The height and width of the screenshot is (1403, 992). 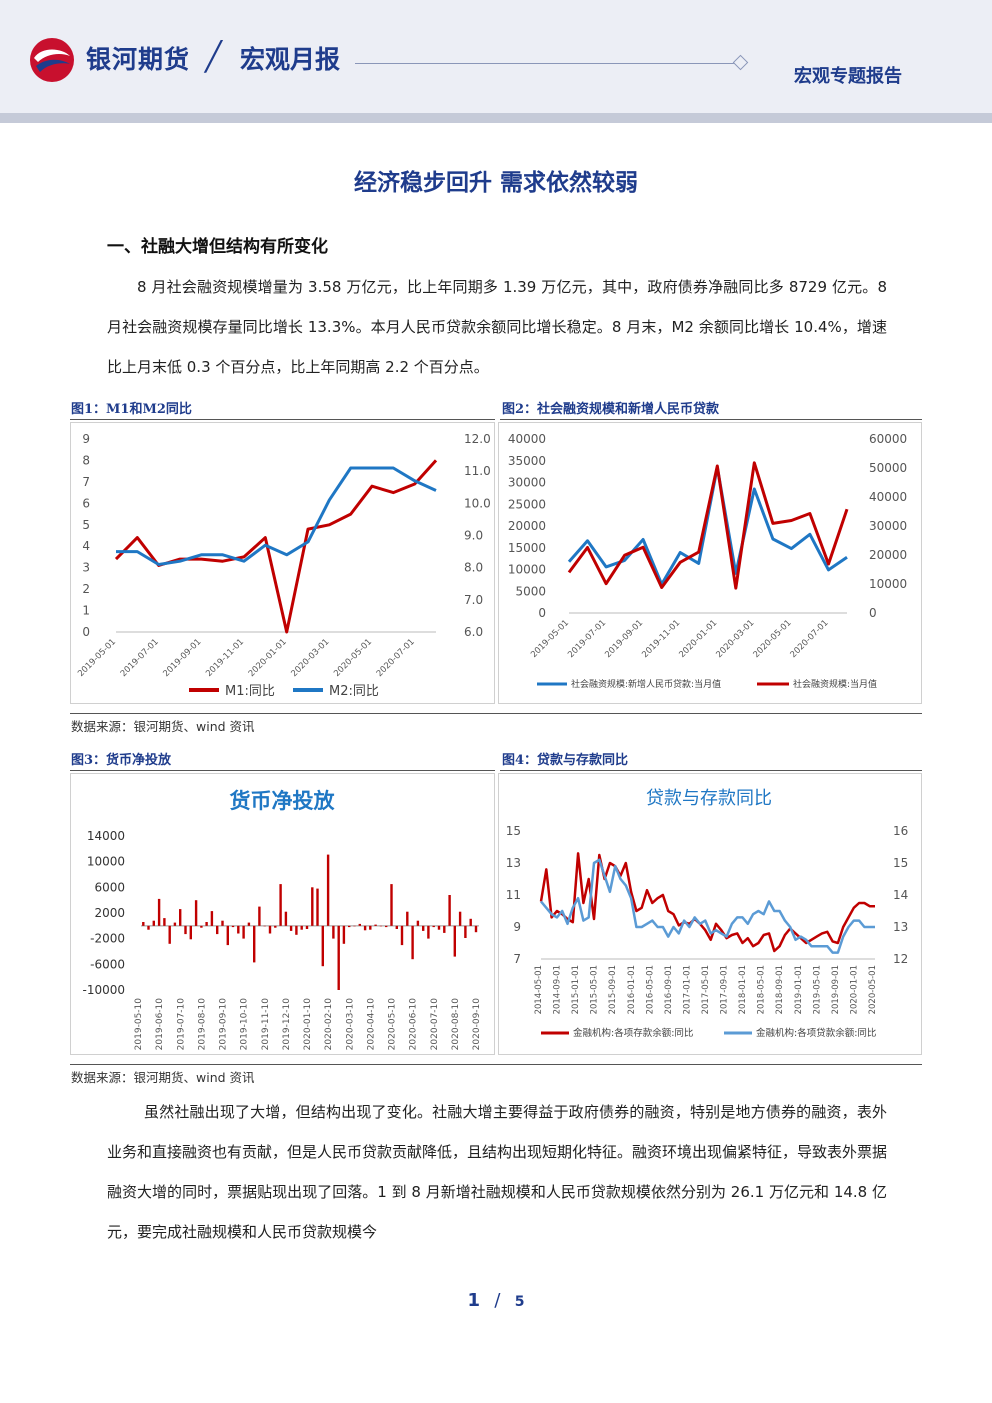 What do you see at coordinates (473, 600) in the screenshot?
I see `y-right-tick-label: 7.0` at bounding box center [473, 600].